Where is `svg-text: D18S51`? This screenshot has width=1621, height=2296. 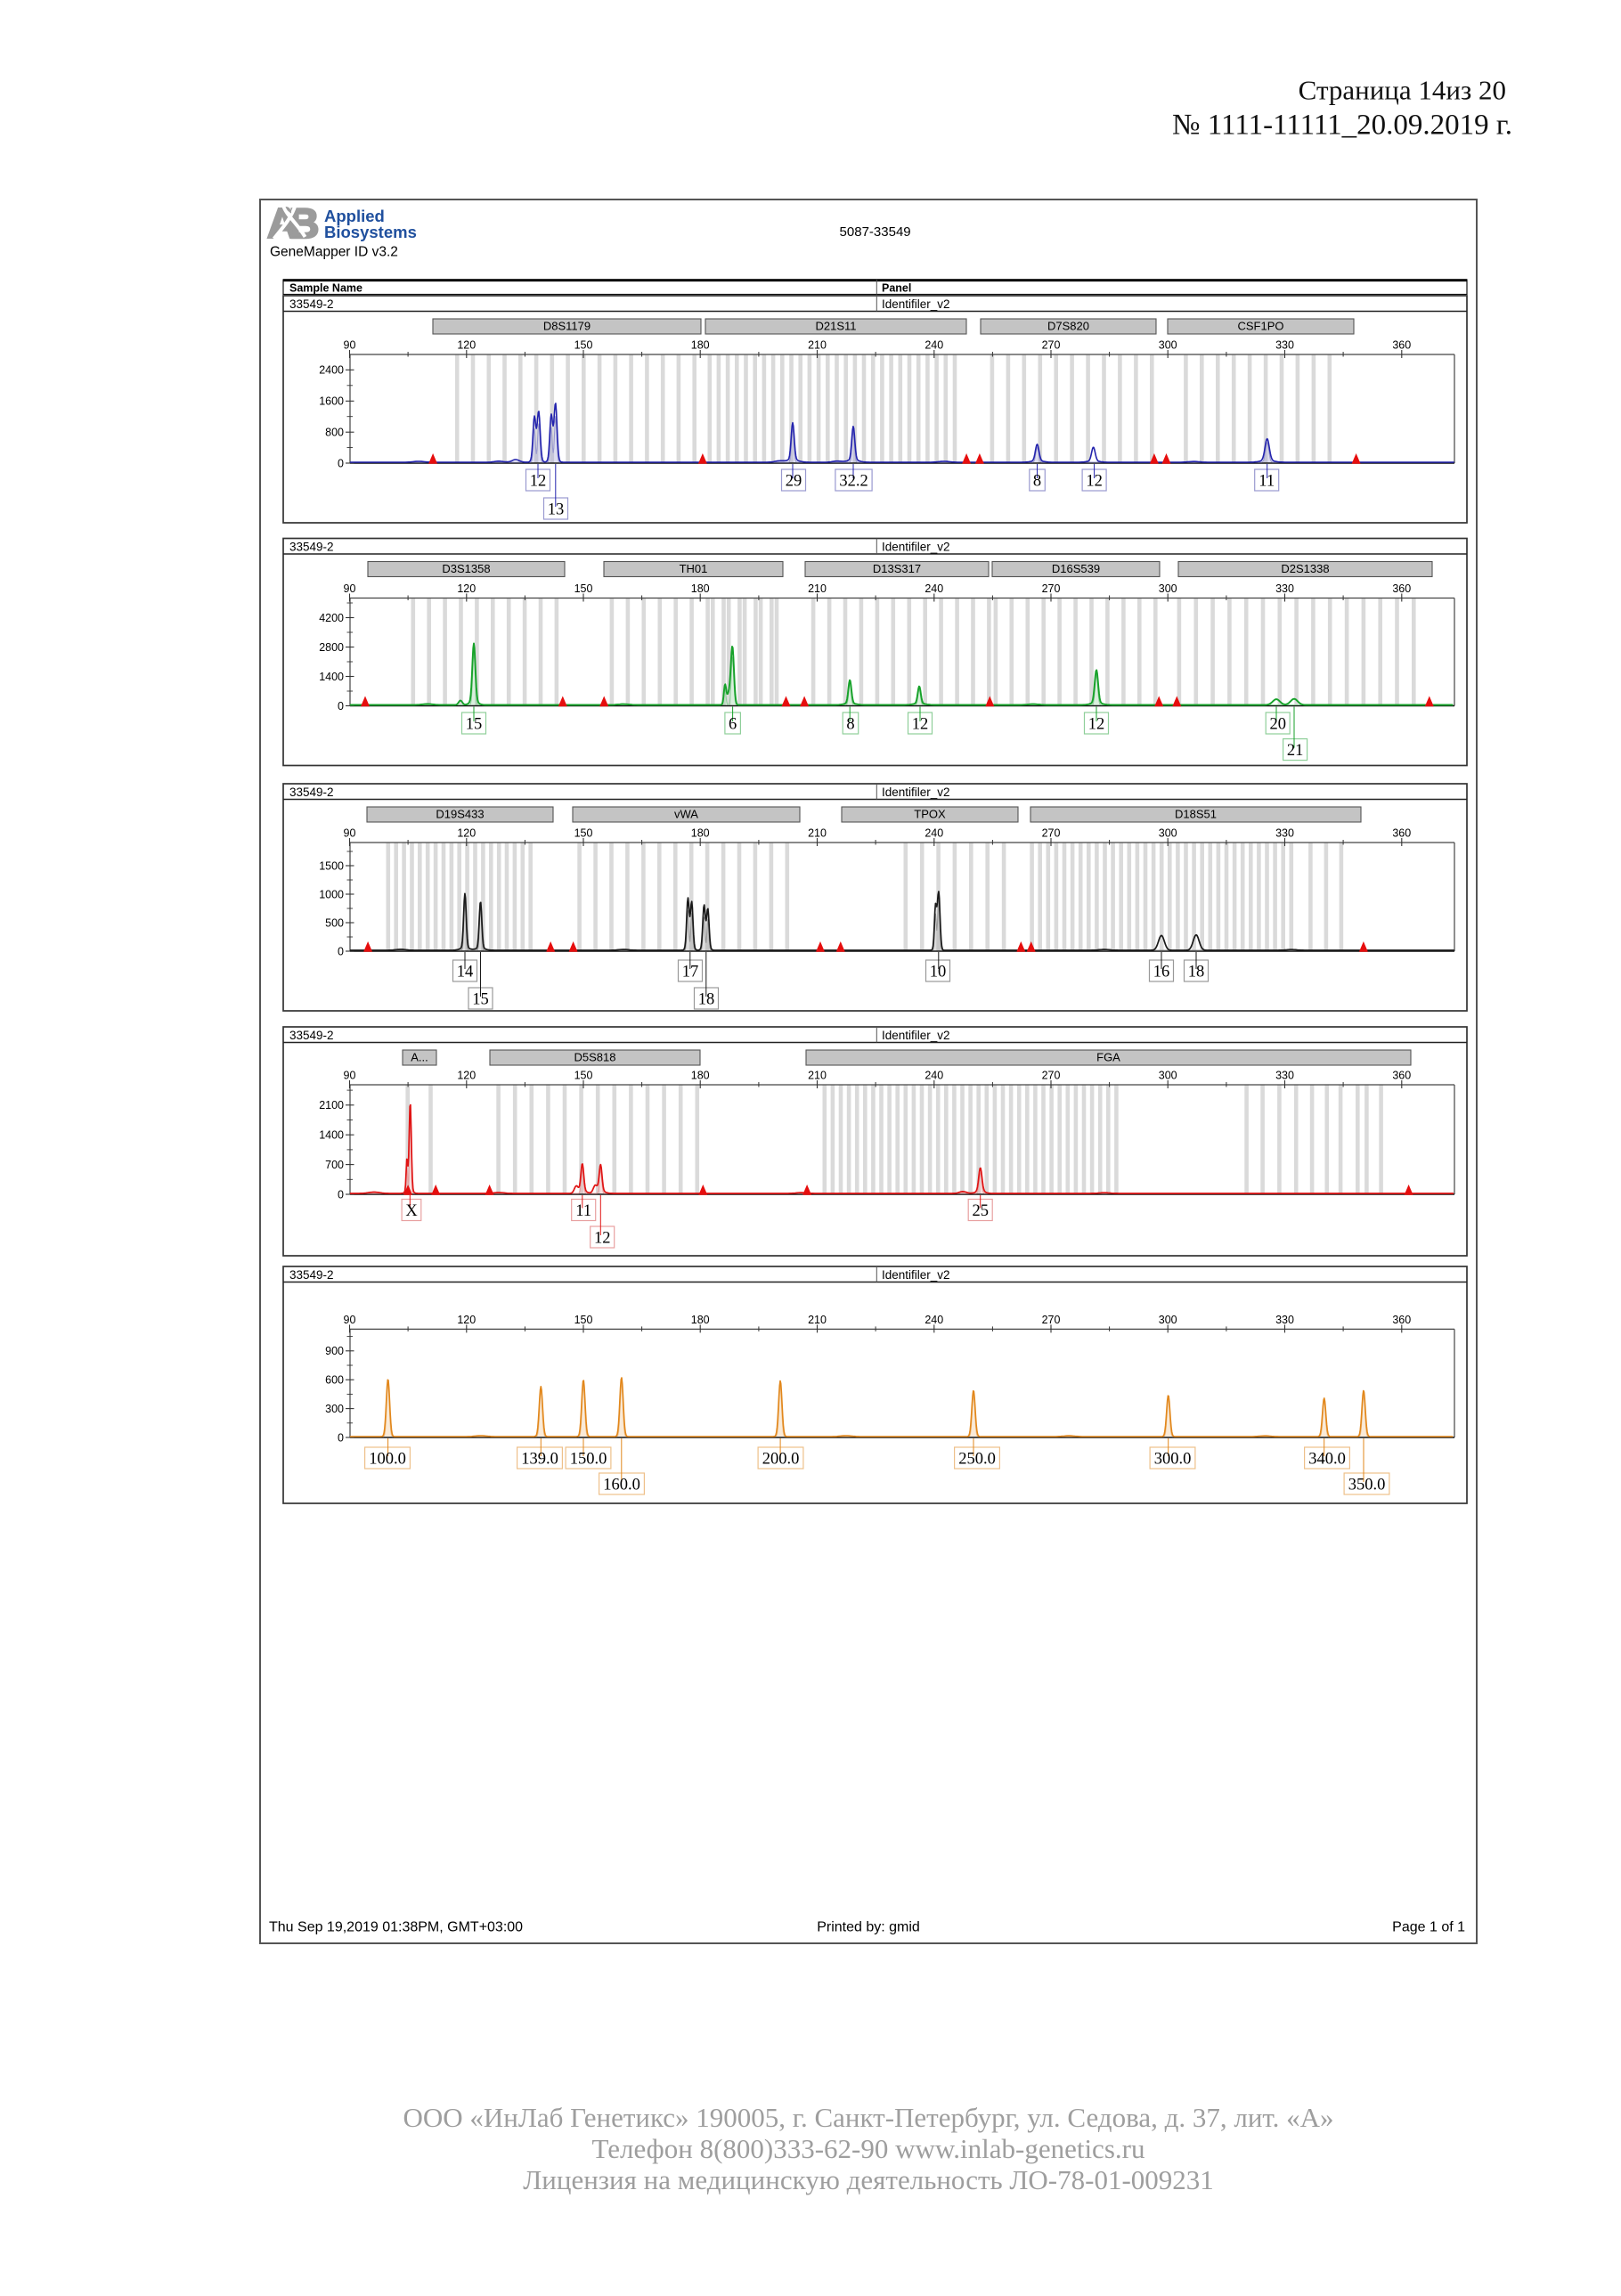 svg-text: D18S51 is located at coordinates (1196, 814).